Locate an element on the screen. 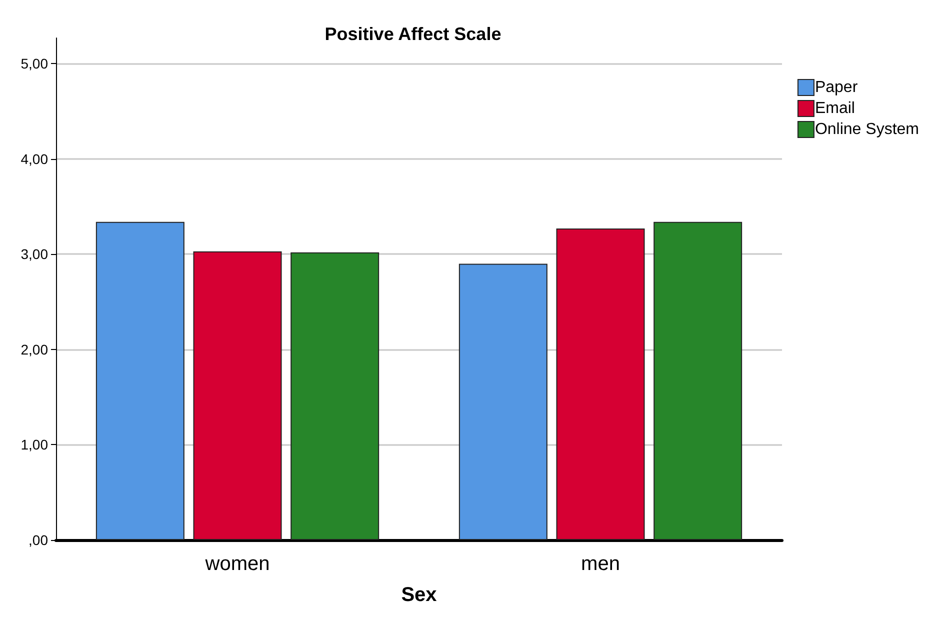 The width and height of the screenshot is (936, 621). legend-label: Paper is located at coordinates (836, 87).